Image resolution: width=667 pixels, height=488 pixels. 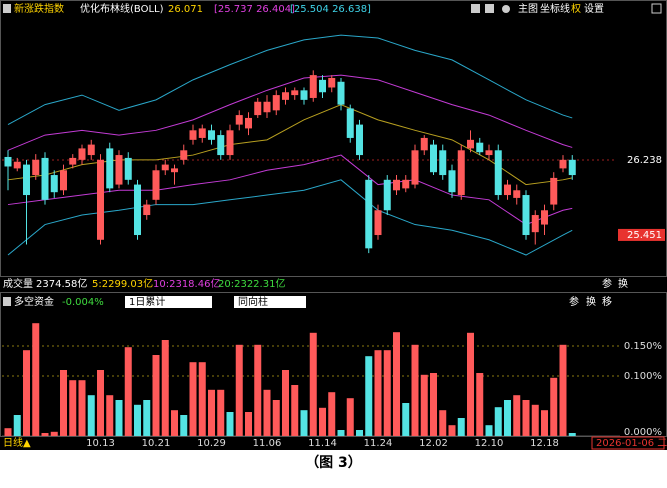 I want to click on main-button: 主图, so click(x=528, y=9).